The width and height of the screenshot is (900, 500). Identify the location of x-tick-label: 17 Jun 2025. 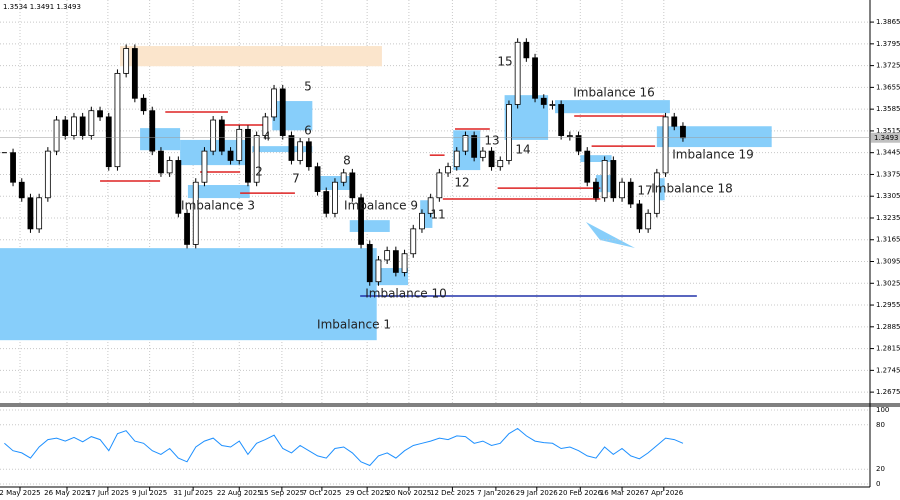
(108, 493).